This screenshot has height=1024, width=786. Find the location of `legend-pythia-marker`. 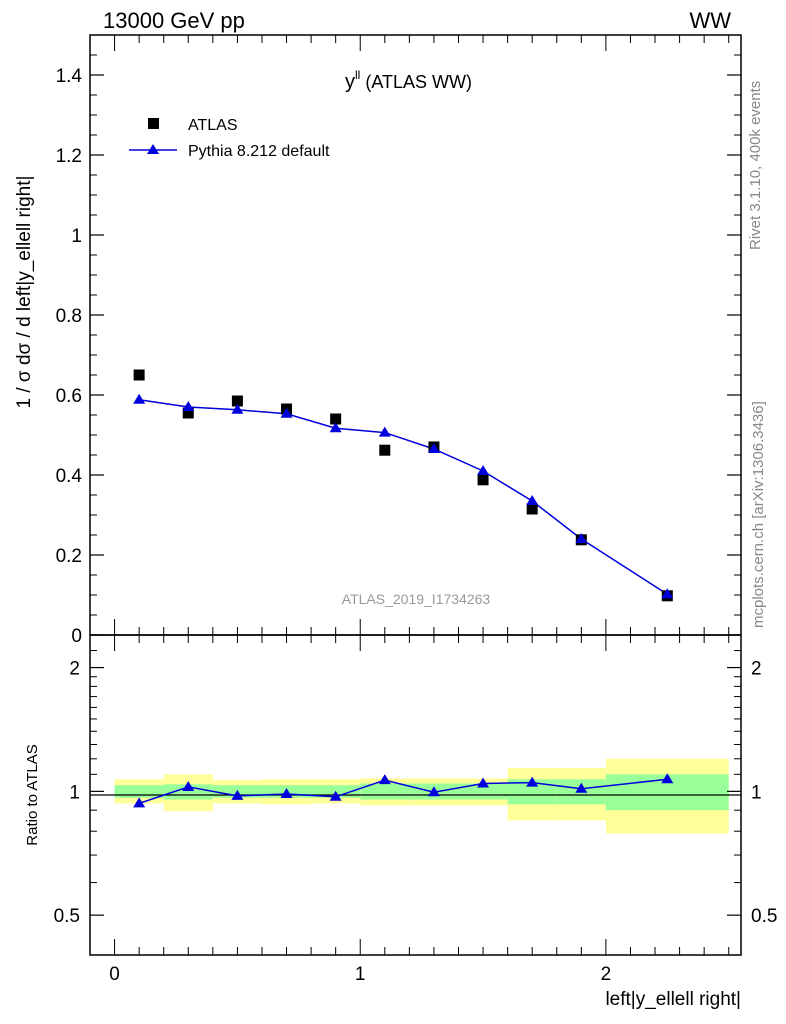

legend-pythia-marker is located at coordinates (153, 149).